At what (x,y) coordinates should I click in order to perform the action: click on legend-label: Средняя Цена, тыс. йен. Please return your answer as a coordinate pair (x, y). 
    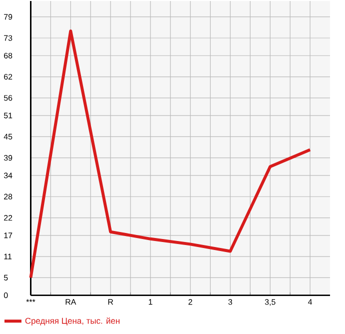
    Looking at the image, I should click on (72, 321).